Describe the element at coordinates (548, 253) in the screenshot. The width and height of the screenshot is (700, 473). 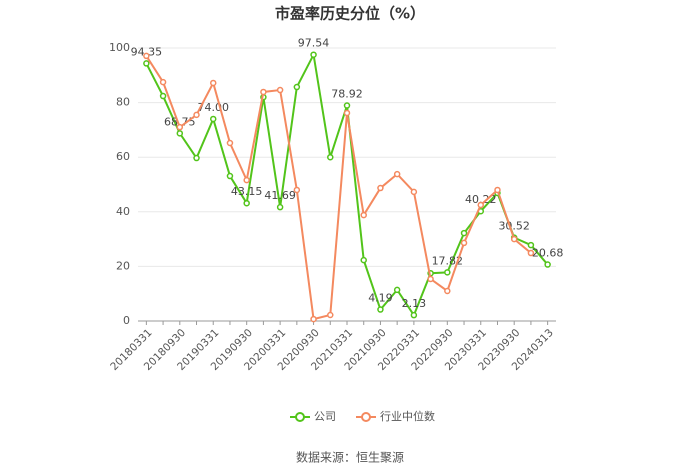
I see `data-label: 20.68` at that location.